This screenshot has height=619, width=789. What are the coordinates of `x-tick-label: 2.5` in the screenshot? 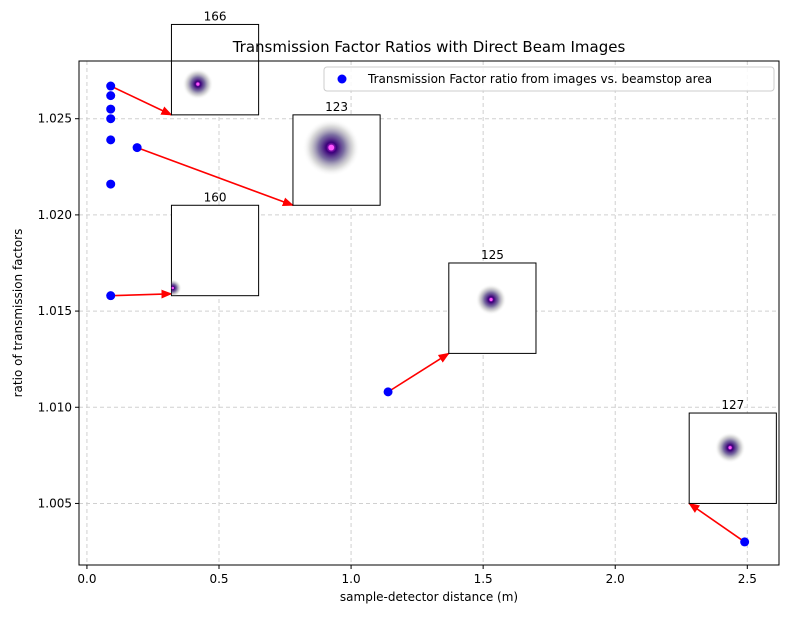 It's located at (747, 579).